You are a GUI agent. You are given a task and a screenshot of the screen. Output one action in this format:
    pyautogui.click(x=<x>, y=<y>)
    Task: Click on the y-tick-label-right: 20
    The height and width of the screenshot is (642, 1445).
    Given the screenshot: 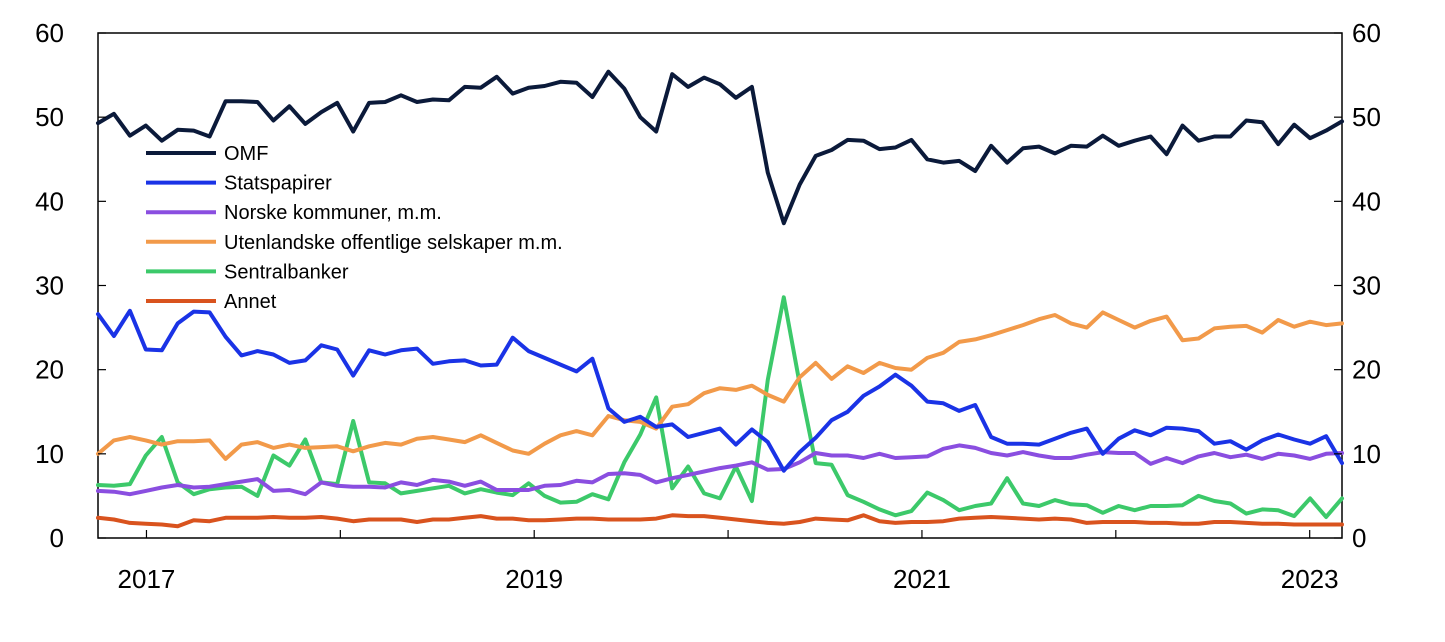 What is the action you would take?
    pyautogui.click(x=1366, y=370)
    